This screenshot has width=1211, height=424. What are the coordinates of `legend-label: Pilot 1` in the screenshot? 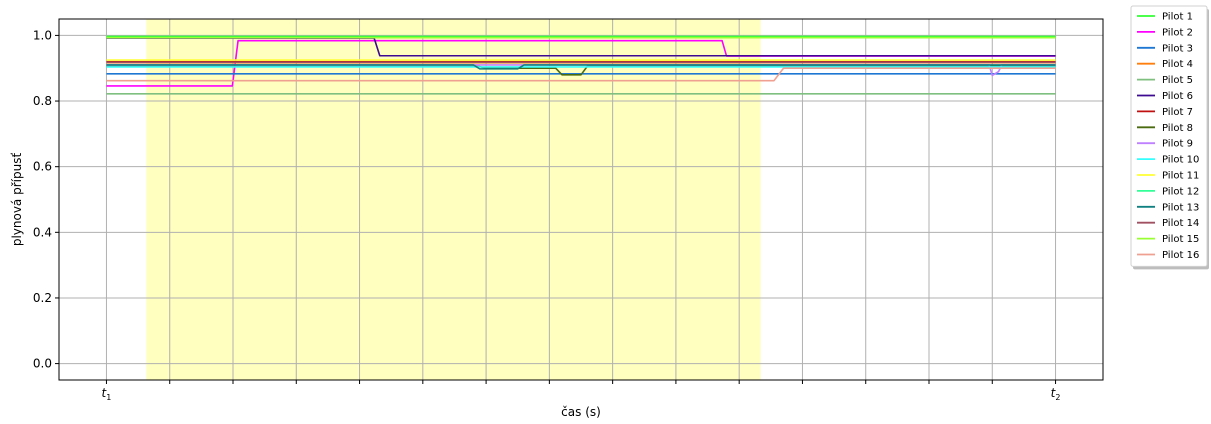 It's located at (1177, 17).